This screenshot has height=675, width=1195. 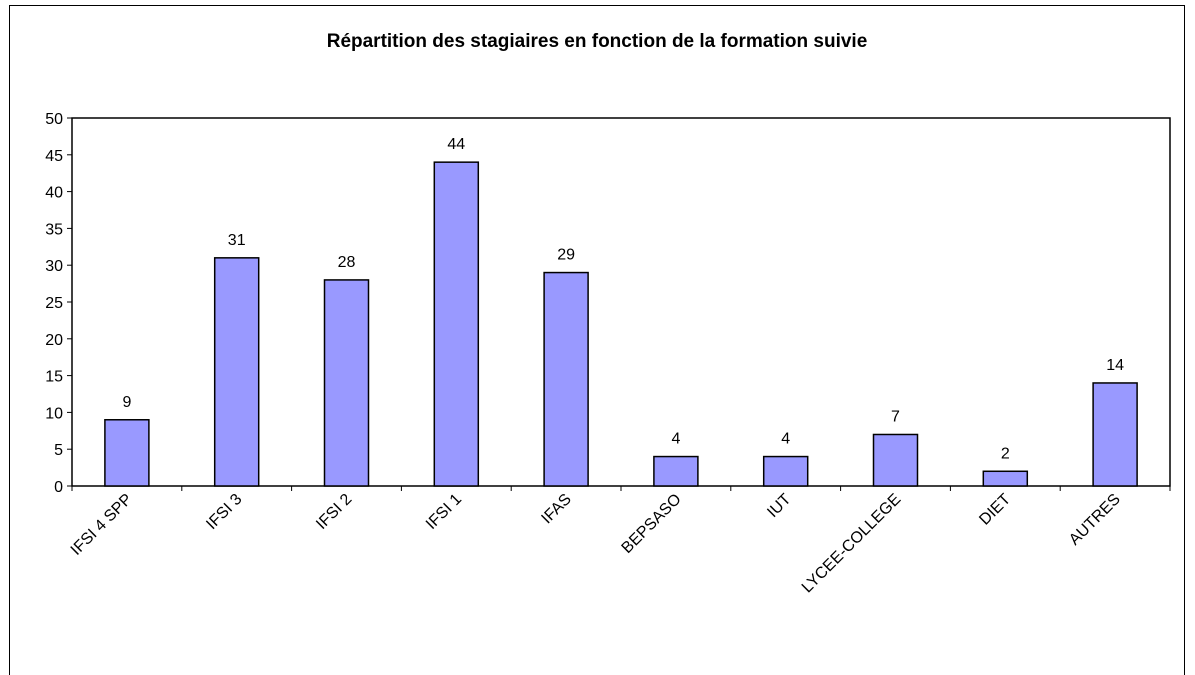 I want to click on y-tick-label: 35, so click(x=54, y=229).